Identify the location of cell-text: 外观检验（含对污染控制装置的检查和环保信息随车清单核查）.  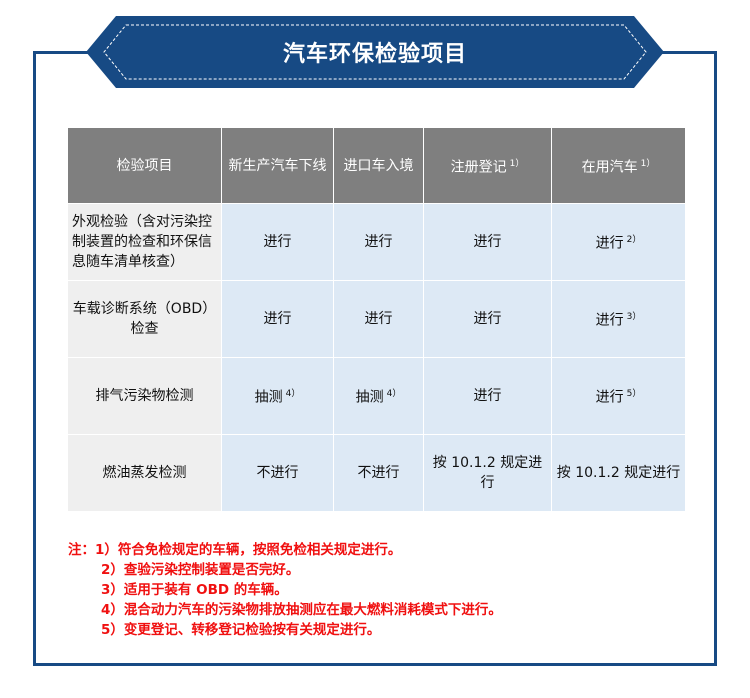
(142, 242).